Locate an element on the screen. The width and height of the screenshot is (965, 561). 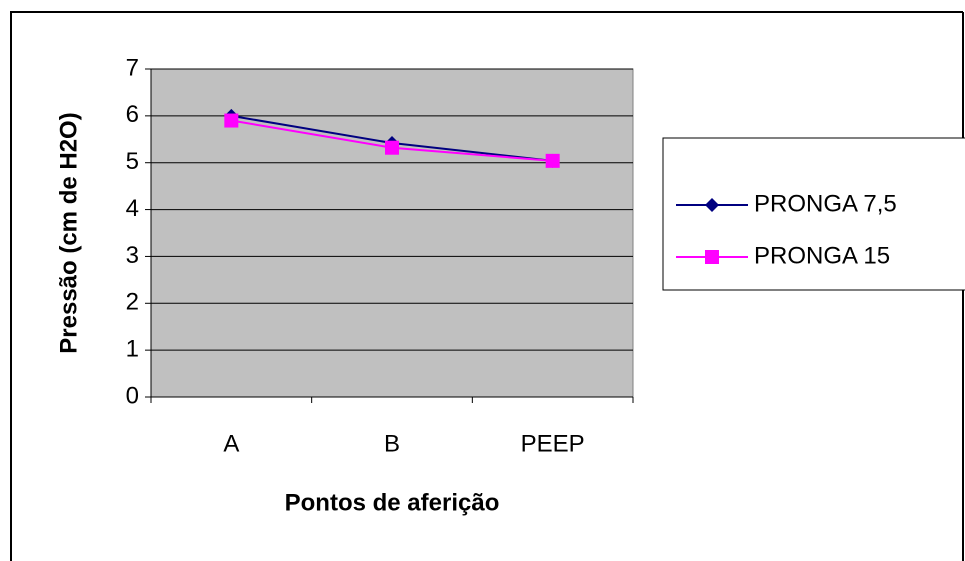
legend-label: PRONGA 7,5 is located at coordinates (825, 203).